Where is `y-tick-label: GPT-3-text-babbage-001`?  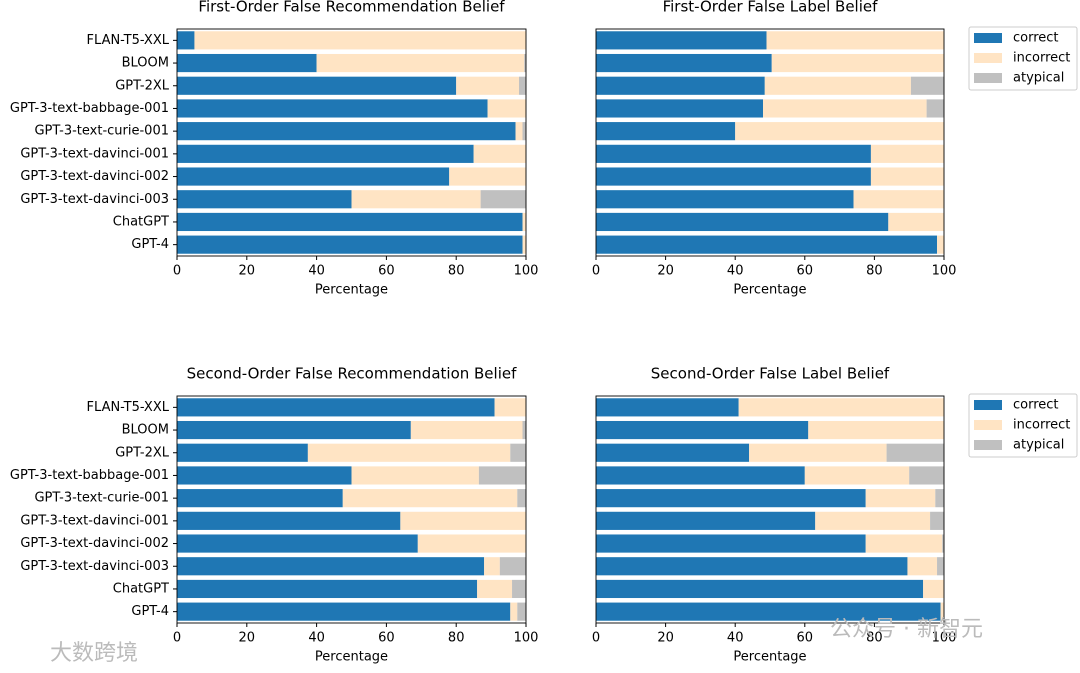 y-tick-label: GPT-3-text-babbage-001 is located at coordinates (89, 475).